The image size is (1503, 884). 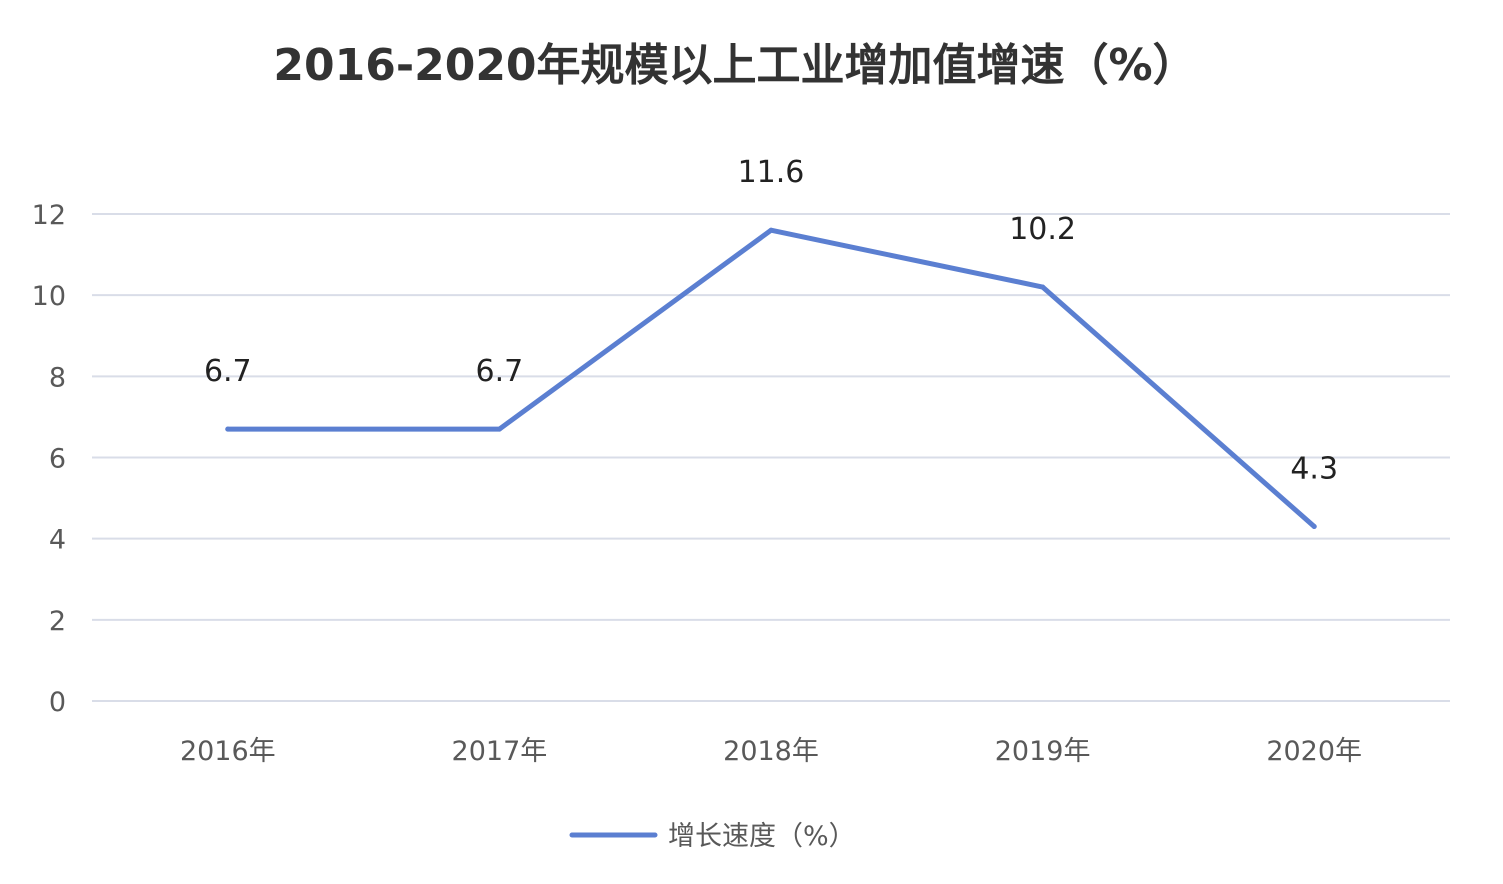 I want to click on data-label: 11.6, so click(x=771, y=172).